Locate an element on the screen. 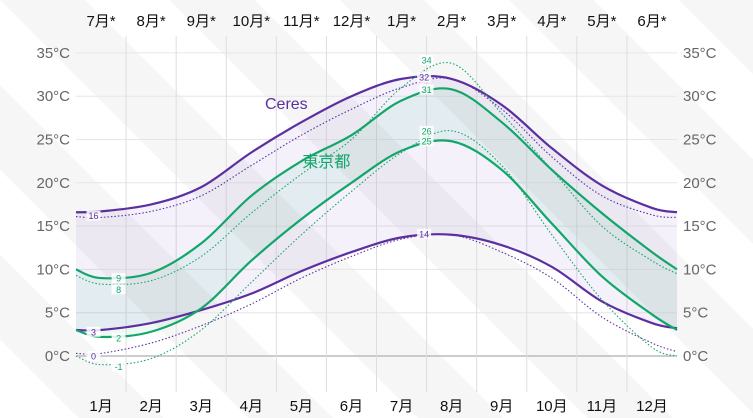  data-label: 26 is located at coordinates (427, 131).